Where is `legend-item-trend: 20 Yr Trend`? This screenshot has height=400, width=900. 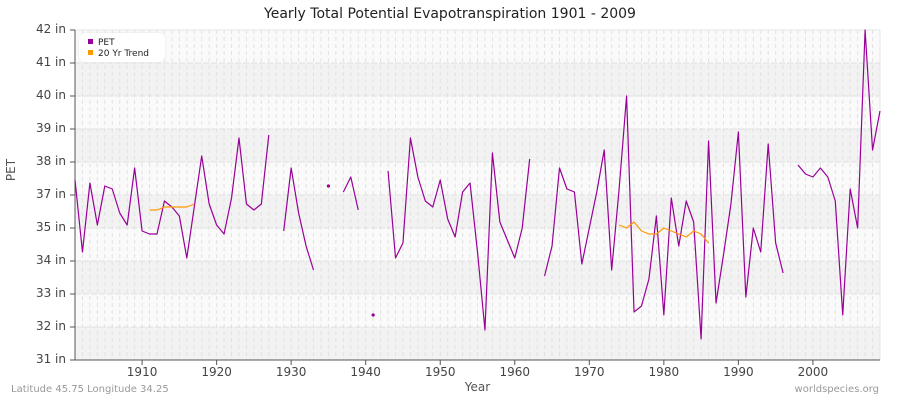
legend-item-trend: 20 Yr Trend is located at coordinates (118, 54).